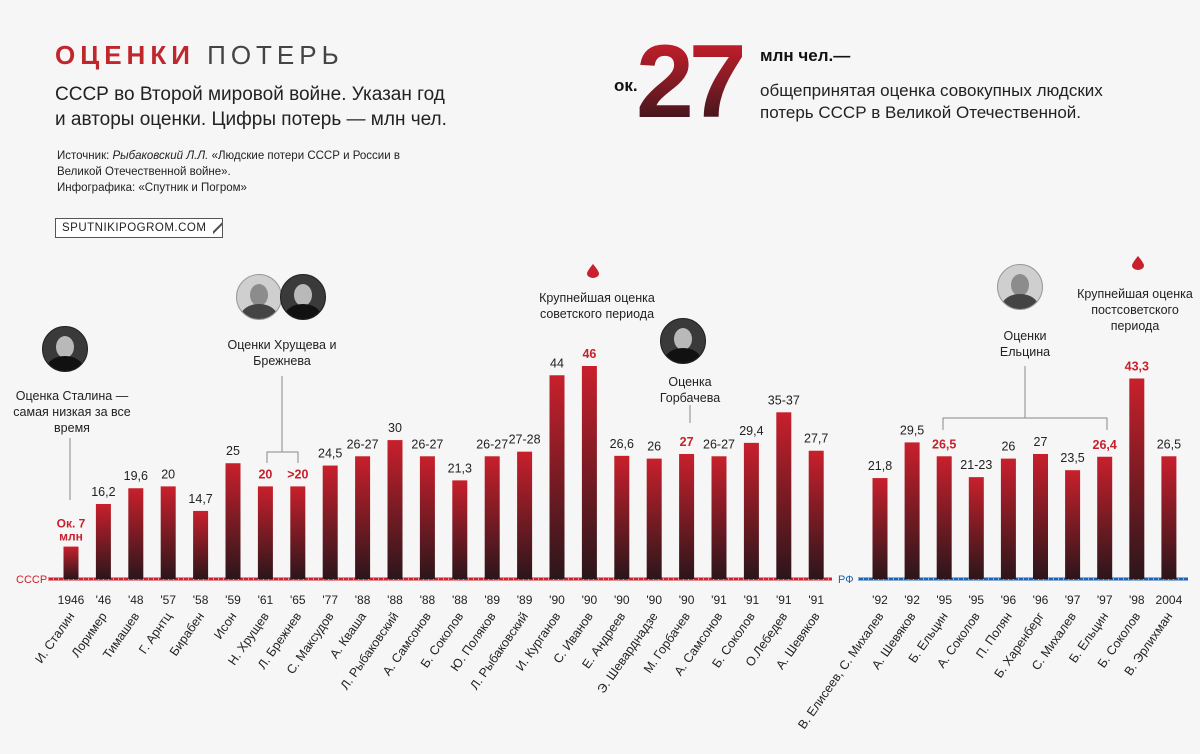 Image resolution: width=1200 pixels, height=754 pixels. What do you see at coordinates (200, 499) in the screenshot?
I see `value-label: 14,7` at bounding box center [200, 499].